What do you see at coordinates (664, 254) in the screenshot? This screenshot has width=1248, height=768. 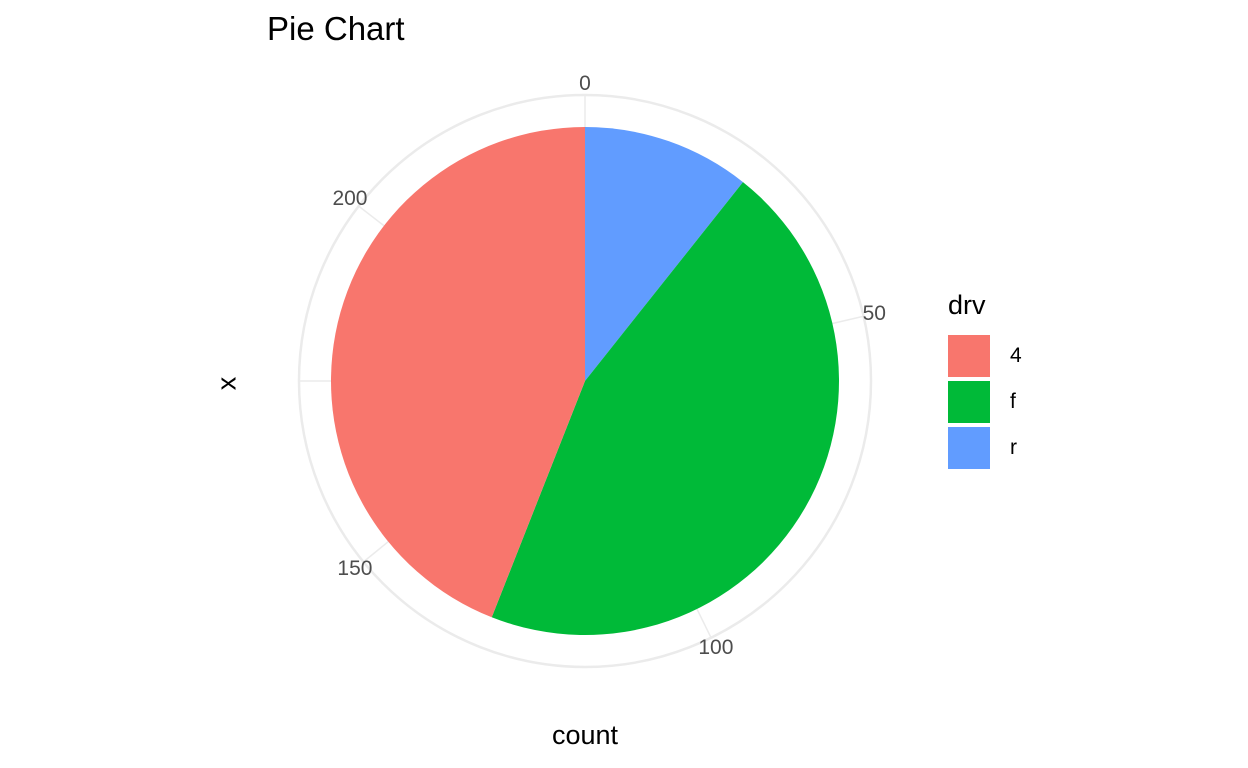 I see `pie-slice-r` at bounding box center [664, 254].